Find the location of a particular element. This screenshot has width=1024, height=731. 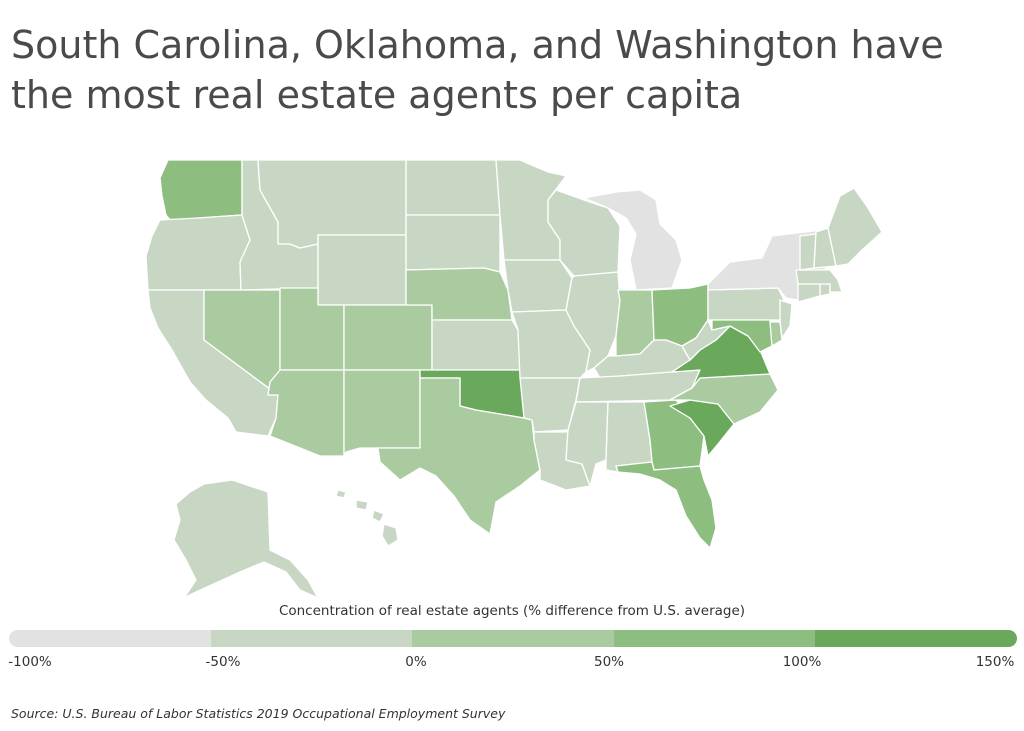

state-RI is located at coordinates (825, 290).